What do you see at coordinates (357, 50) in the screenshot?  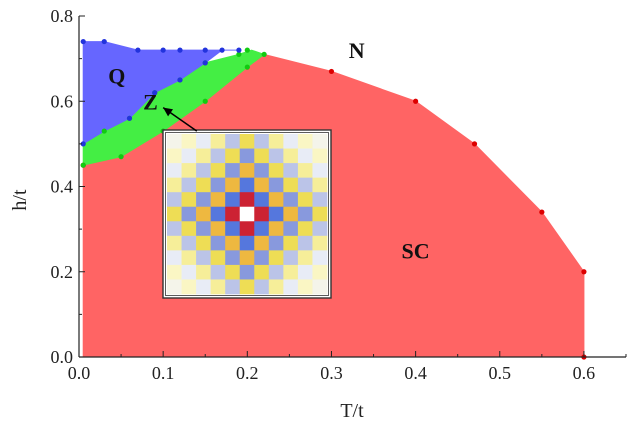 I see `region-label-n: N` at bounding box center [357, 50].